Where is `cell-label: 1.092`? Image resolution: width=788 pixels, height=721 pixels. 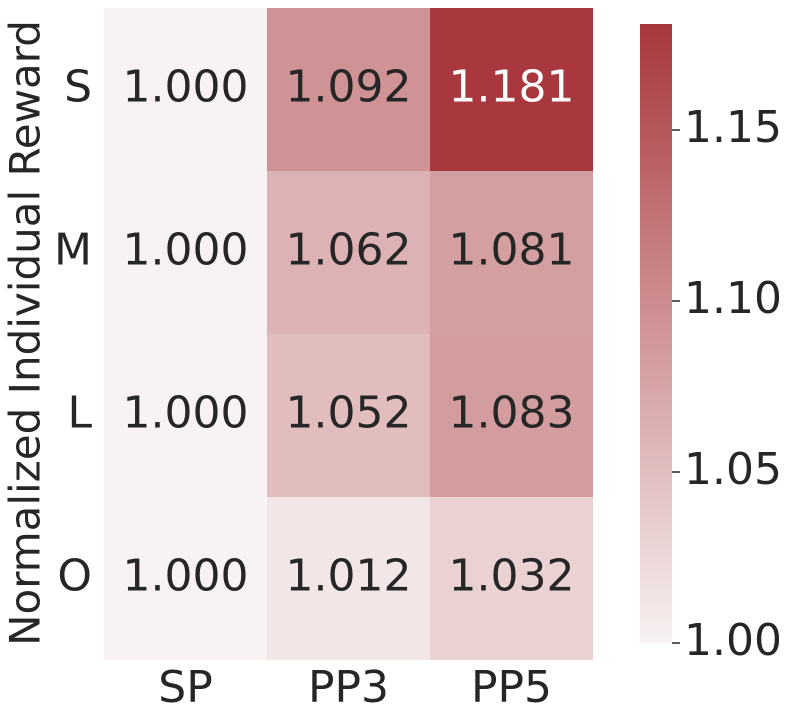
cell-label: 1.092 is located at coordinates (349, 87).